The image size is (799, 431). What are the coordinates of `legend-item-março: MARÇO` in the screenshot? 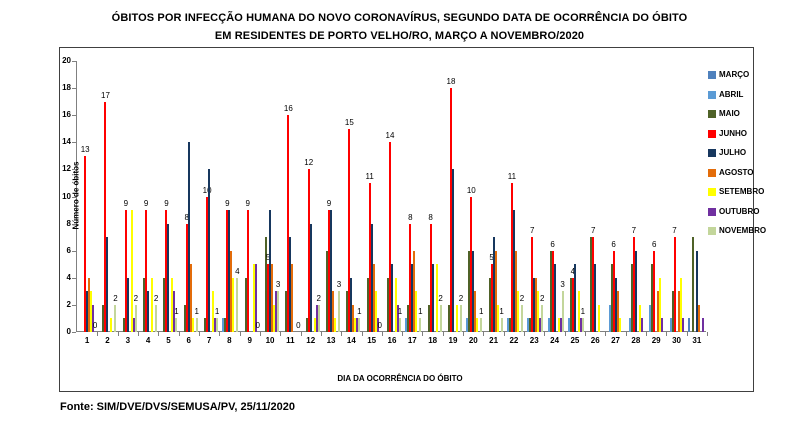 It's located at (738, 76).